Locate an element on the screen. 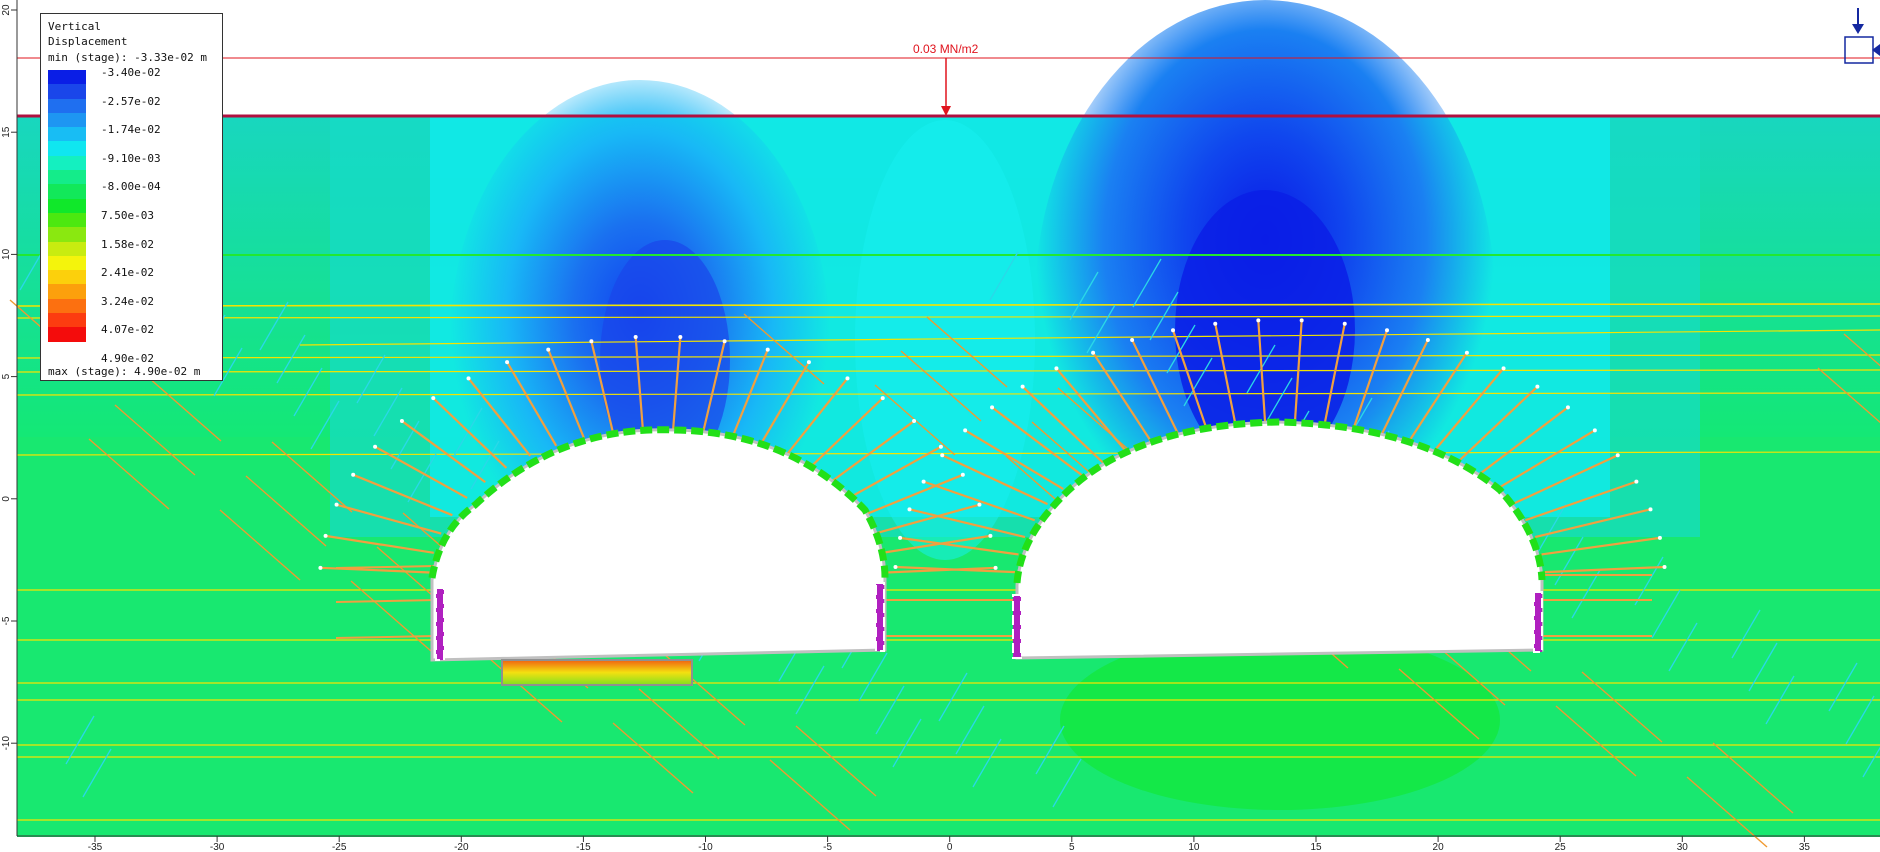  distributed-load: 0.03 MN/m2 is located at coordinates (948, 79).